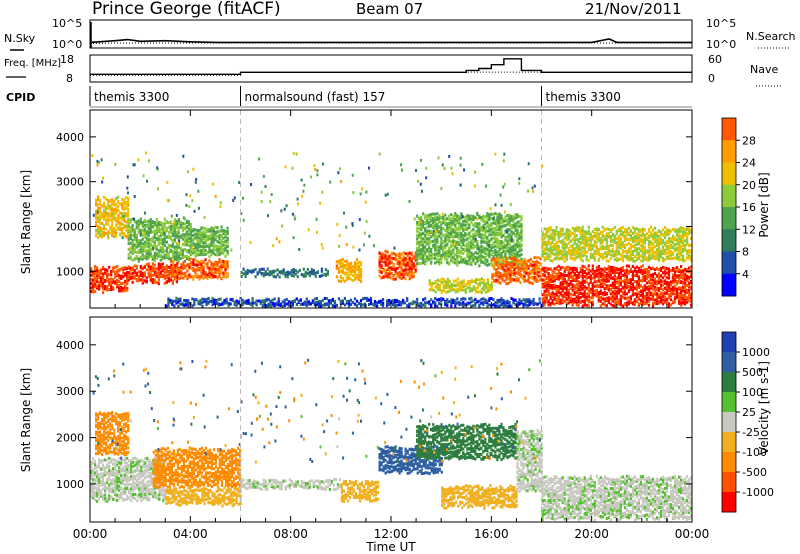 This screenshot has width=800, height=554. What do you see at coordinates (715, 59) in the screenshot?
I see `nave-tick-top: 60` at bounding box center [715, 59].